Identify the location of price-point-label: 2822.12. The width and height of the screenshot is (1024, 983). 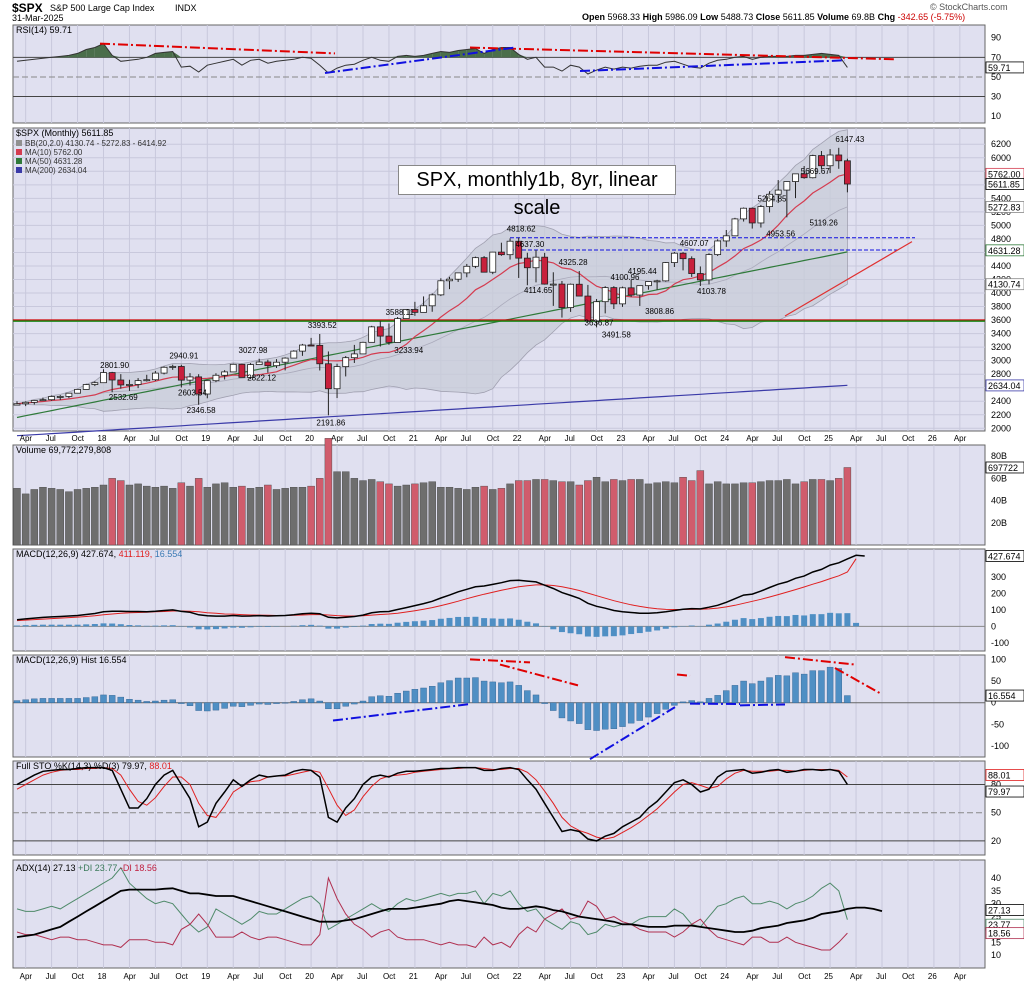
(261, 378).